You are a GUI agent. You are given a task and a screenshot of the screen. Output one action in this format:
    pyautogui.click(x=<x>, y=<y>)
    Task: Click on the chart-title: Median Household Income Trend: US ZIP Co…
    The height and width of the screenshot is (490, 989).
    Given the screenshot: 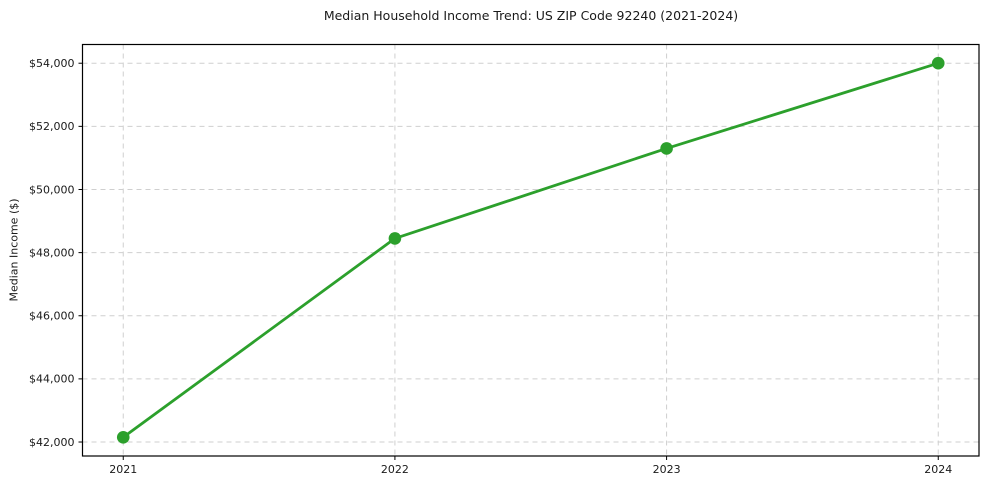 What is the action you would take?
    pyautogui.click(x=531, y=15)
    